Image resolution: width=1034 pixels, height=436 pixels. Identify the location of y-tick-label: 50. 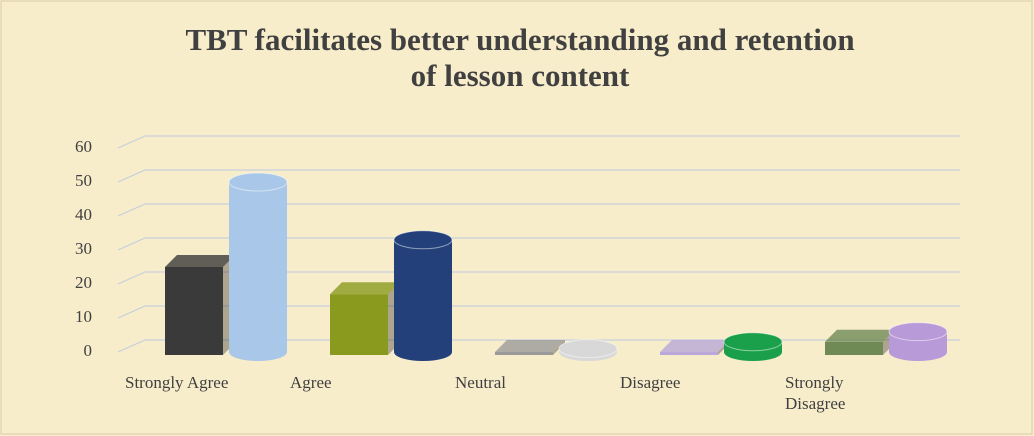
(83, 180).